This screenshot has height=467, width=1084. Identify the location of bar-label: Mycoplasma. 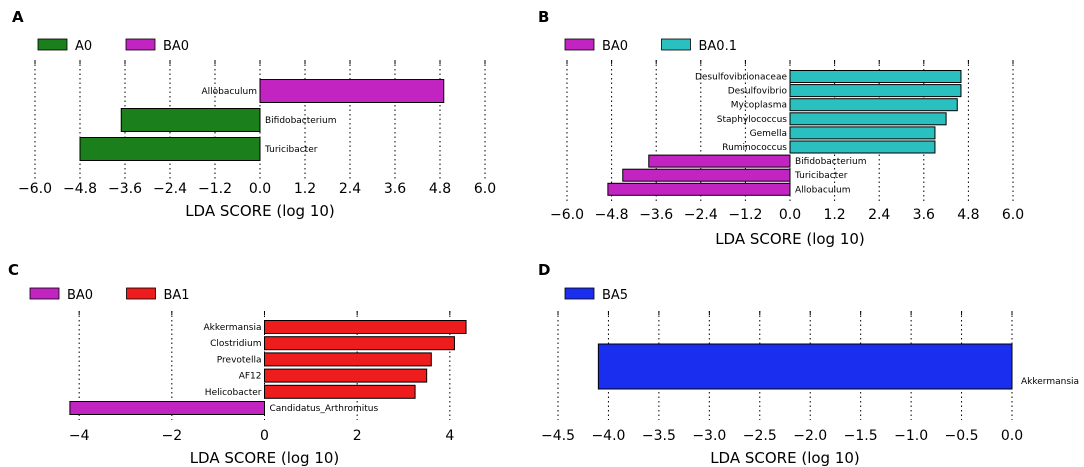
(759, 106).